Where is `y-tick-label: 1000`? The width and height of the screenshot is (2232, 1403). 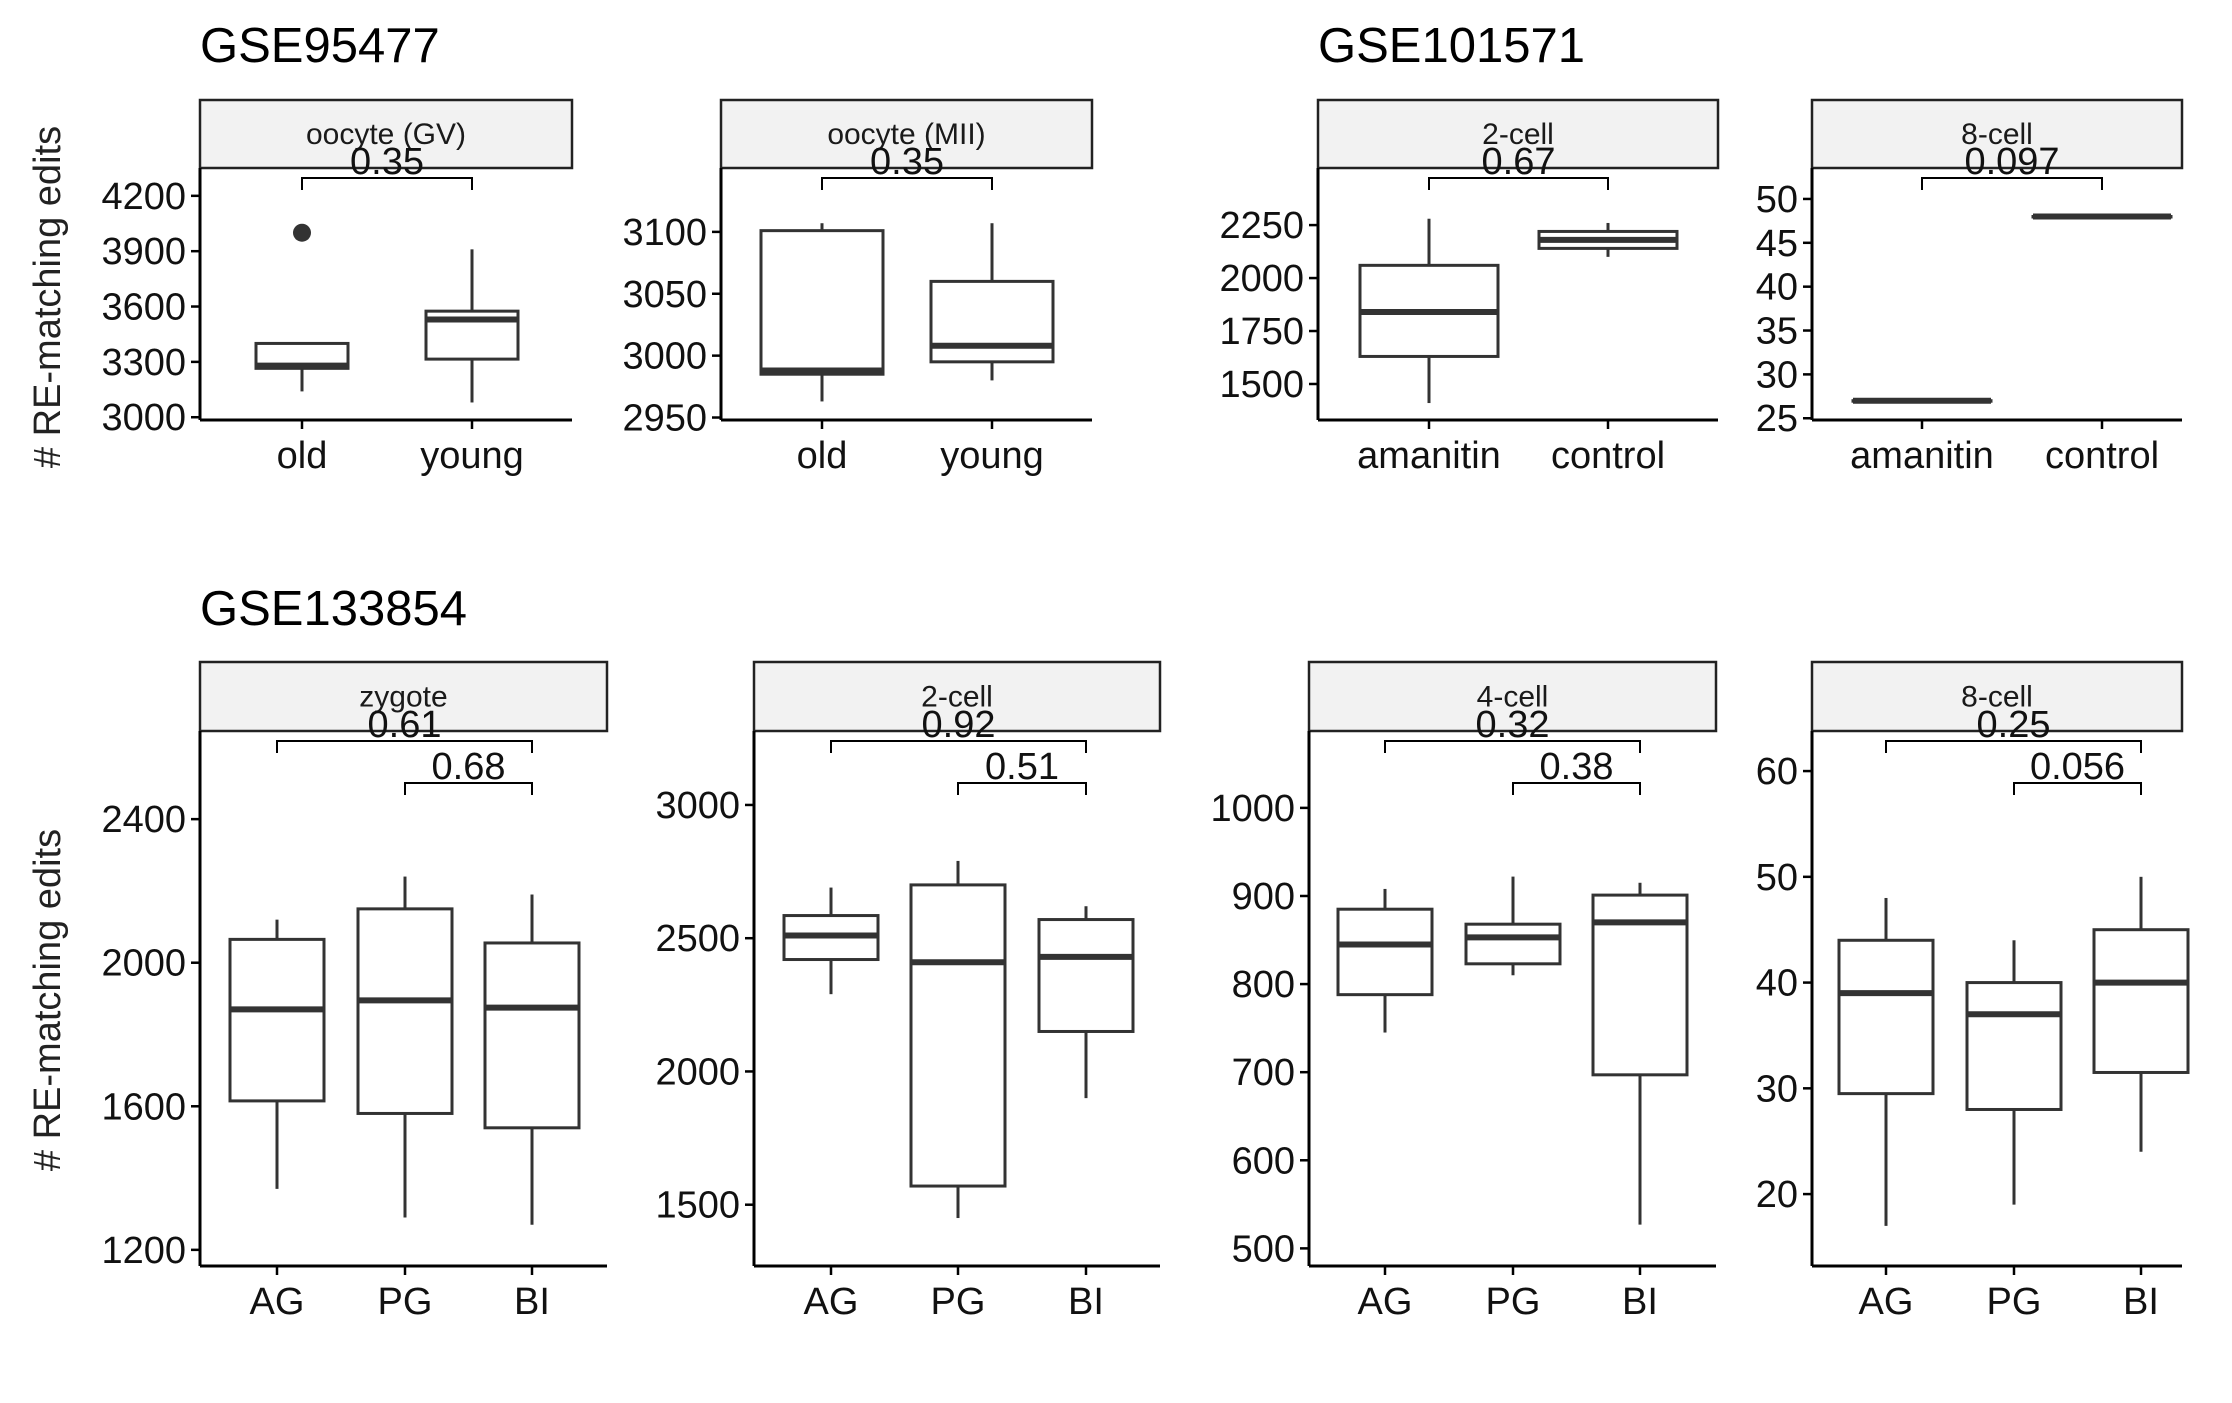 y-tick-label: 1000 is located at coordinates (1252, 809).